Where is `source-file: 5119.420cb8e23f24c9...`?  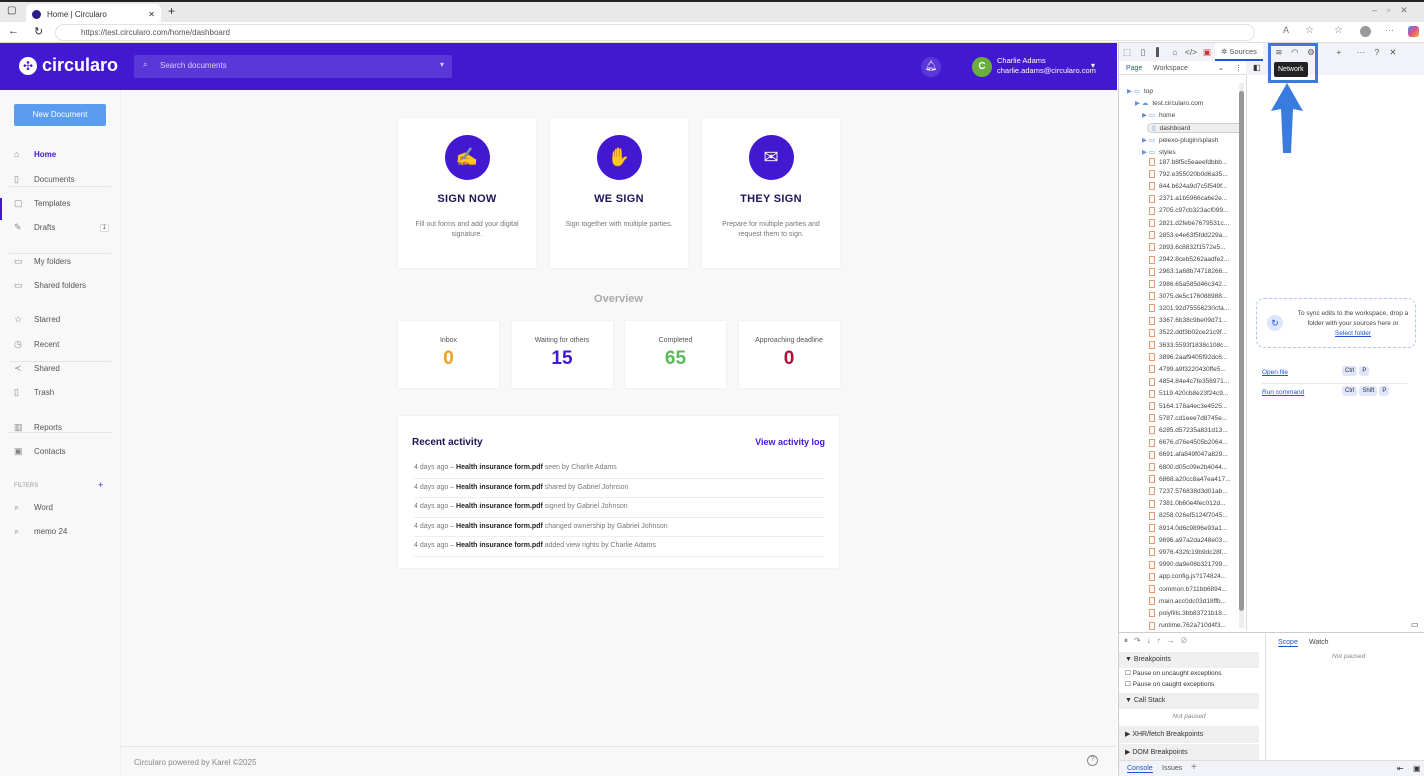
source-file: 5119.420cb8e23f24c9... is located at coordinates (1188, 393).